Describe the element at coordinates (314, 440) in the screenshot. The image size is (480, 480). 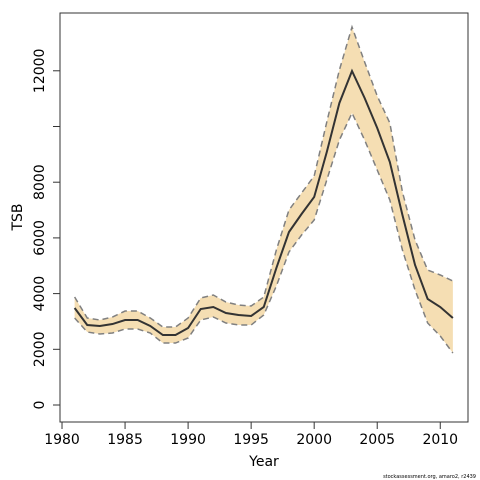
I see `x-tick-label: 2000` at that location.